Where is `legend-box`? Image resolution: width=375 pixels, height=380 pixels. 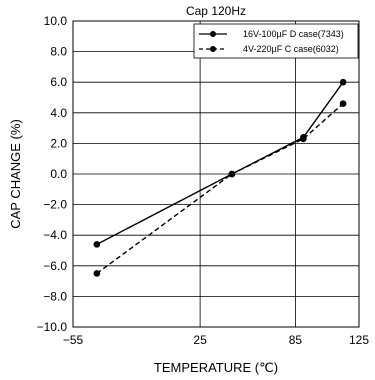
legend-box is located at coordinates (276, 41).